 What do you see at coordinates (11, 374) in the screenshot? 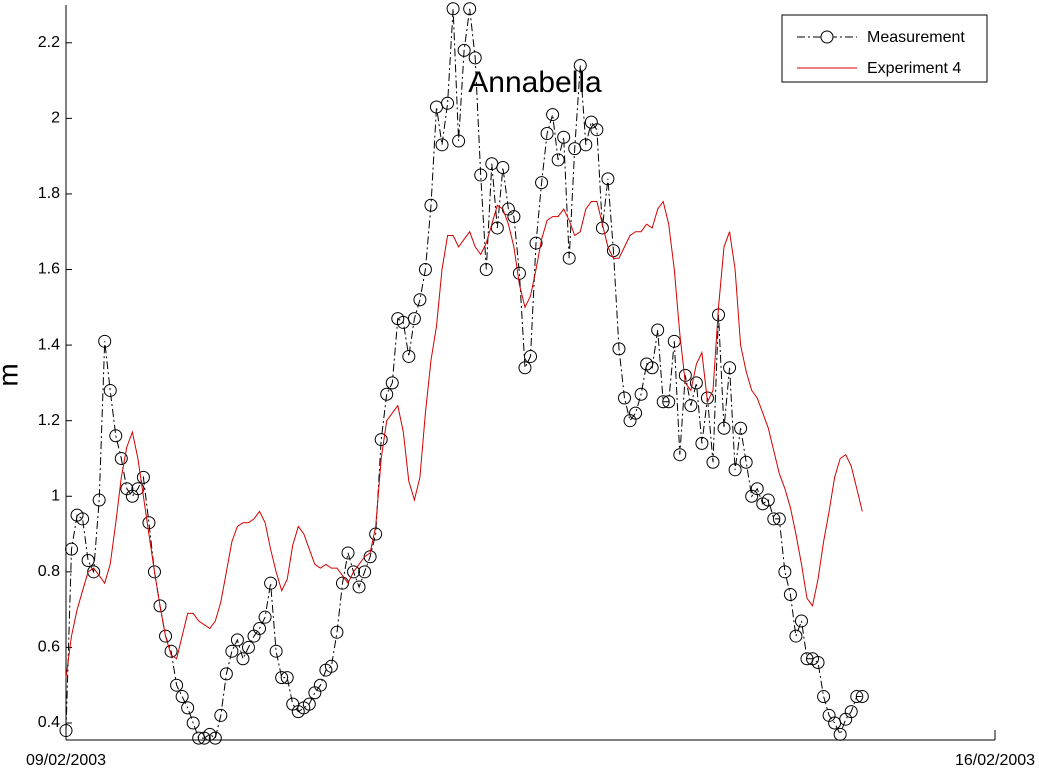
I see `y-axis-label: m` at bounding box center [11, 374].